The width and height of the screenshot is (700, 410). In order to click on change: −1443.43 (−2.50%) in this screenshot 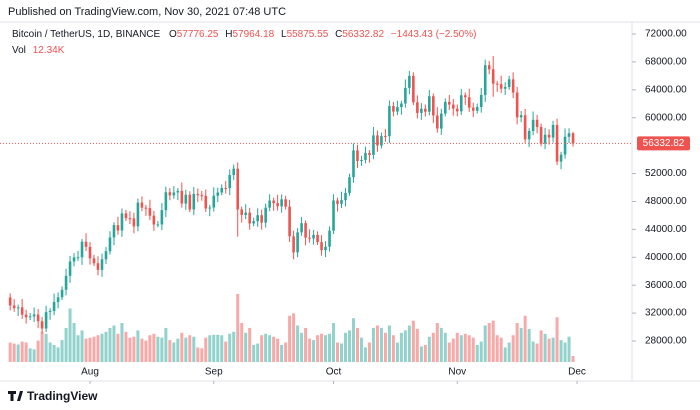, I will do `click(434, 34)`.